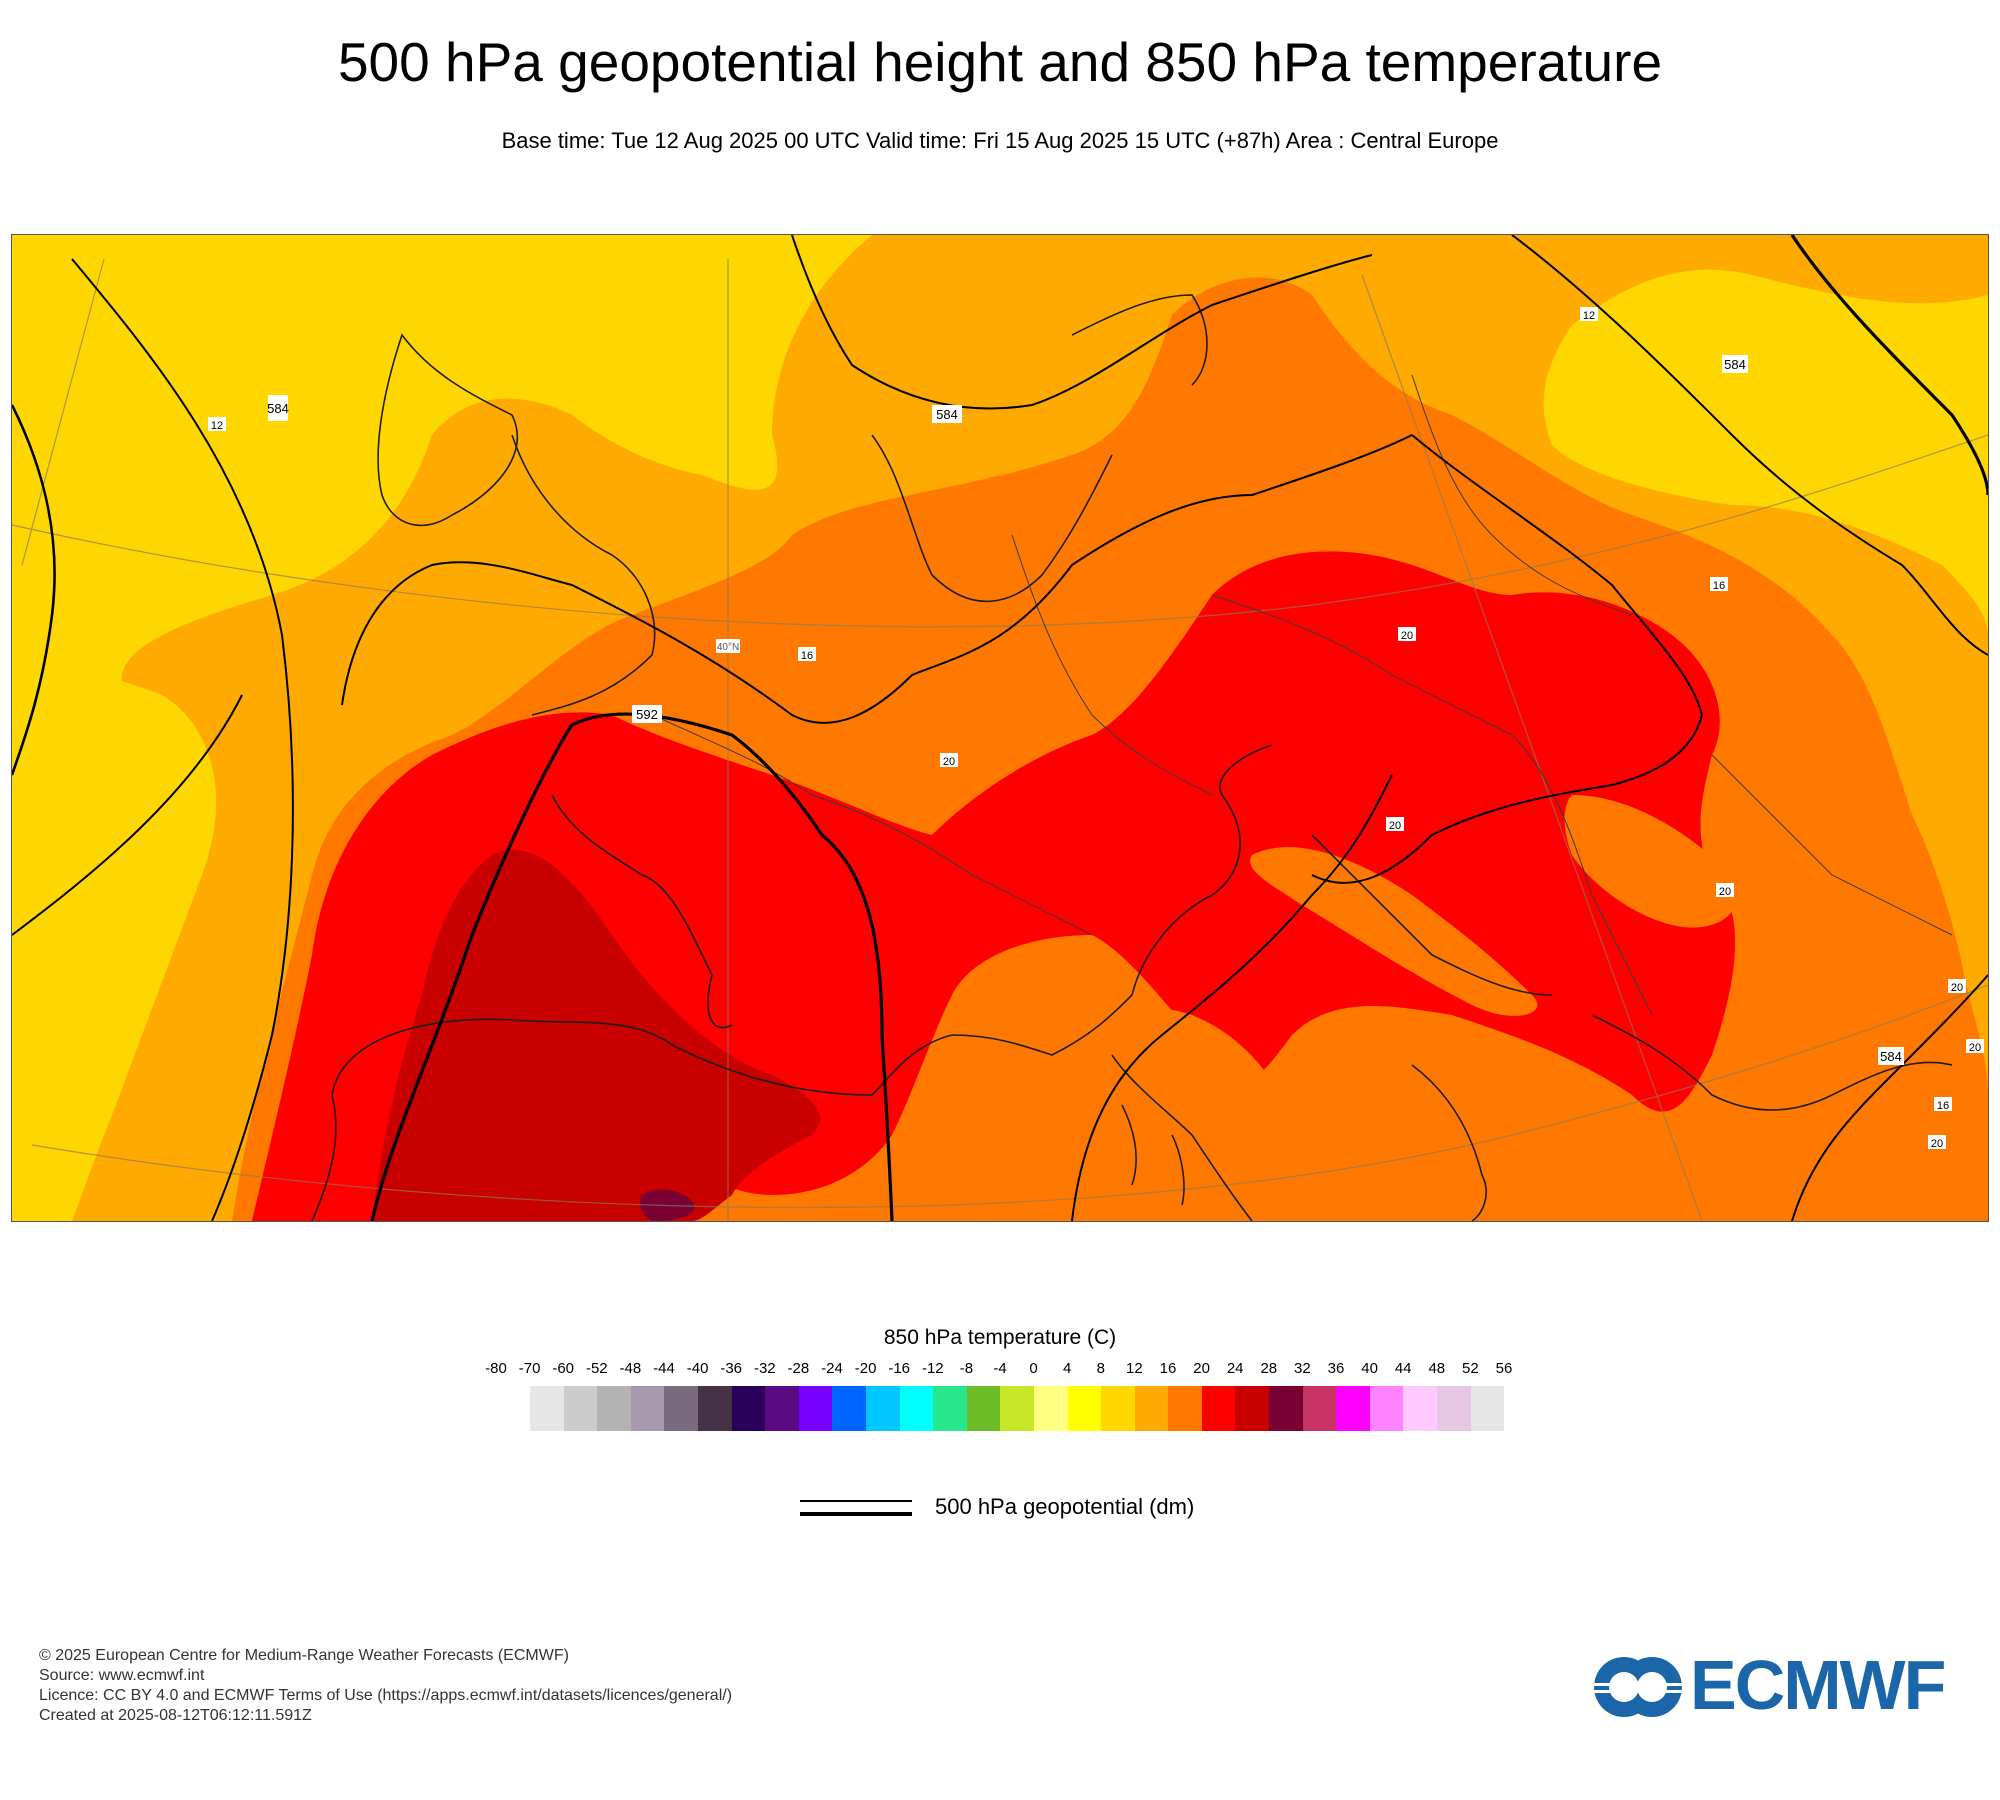 This screenshot has height=1800, width=2000. Describe the element at coordinates (1269, 1368) in the screenshot. I see `legend-tick-label: 28` at that location.